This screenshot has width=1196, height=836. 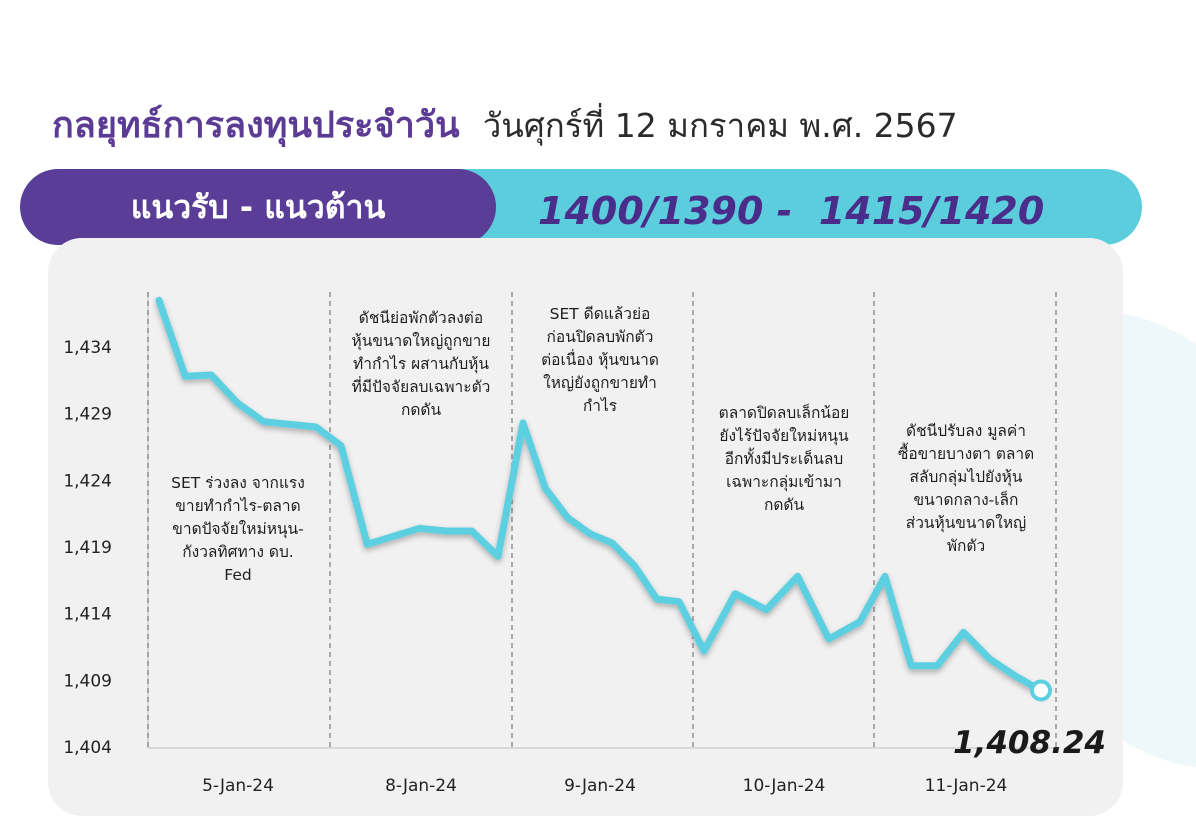 What do you see at coordinates (256, 125) in the screenshot?
I see `page-title: กลยุทธ์การลงทุนประจำวัน` at bounding box center [256, 125].